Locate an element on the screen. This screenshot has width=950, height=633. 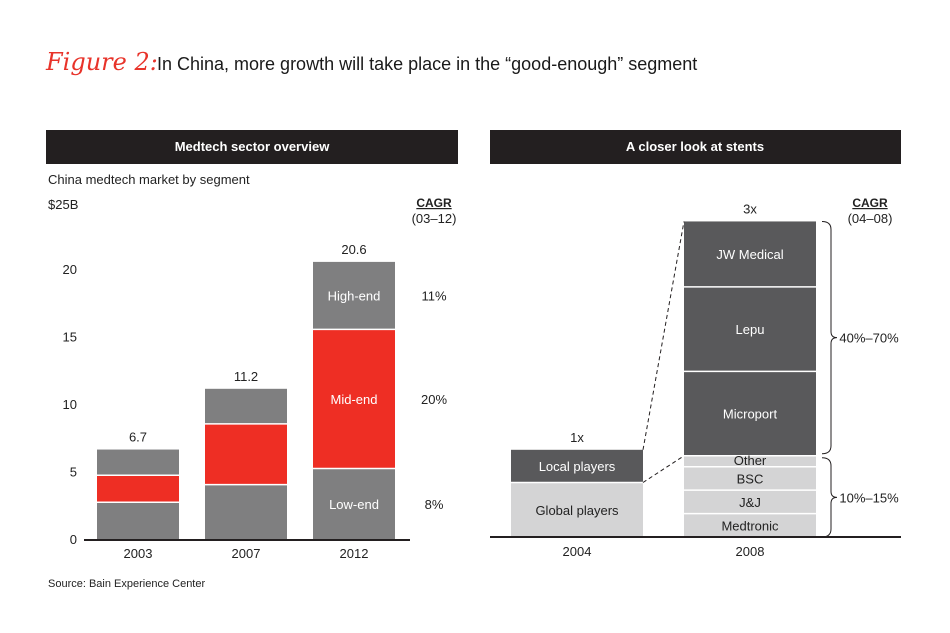
right-segment-label-microport: Microport is located at coordinates (750, 414).